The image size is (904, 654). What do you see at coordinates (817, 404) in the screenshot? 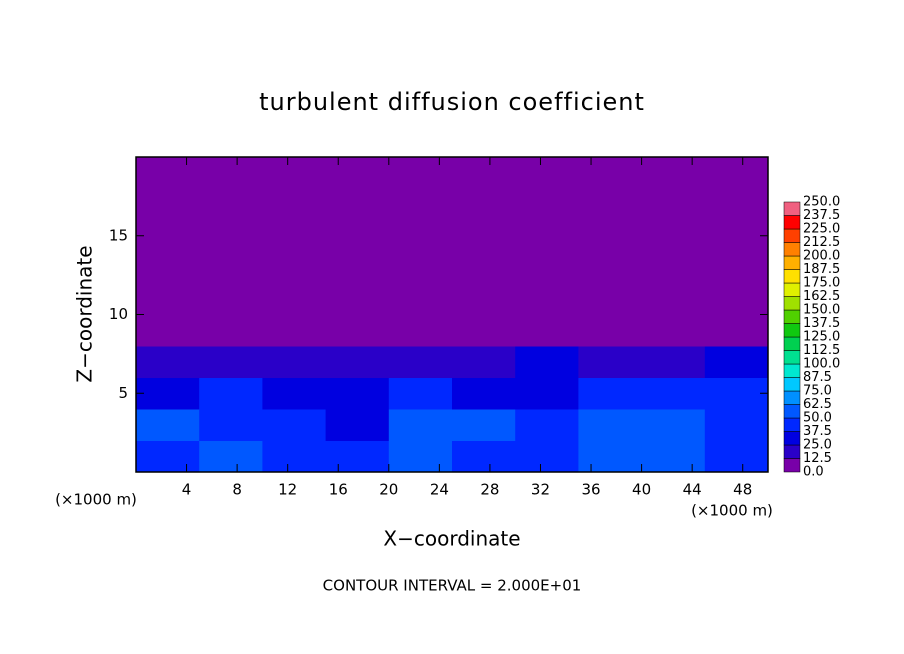
I see `colorbar-label: 62.5` at bounding box center [817, 404].